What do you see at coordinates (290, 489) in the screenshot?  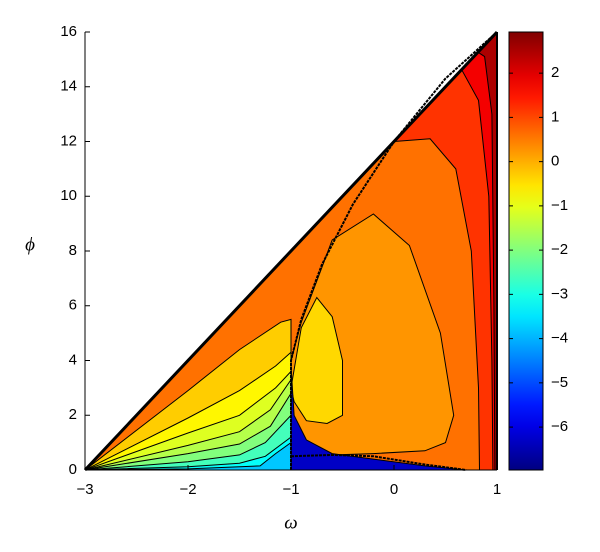 I see `x-tick-label: −1` at bounding box center [290, 489].